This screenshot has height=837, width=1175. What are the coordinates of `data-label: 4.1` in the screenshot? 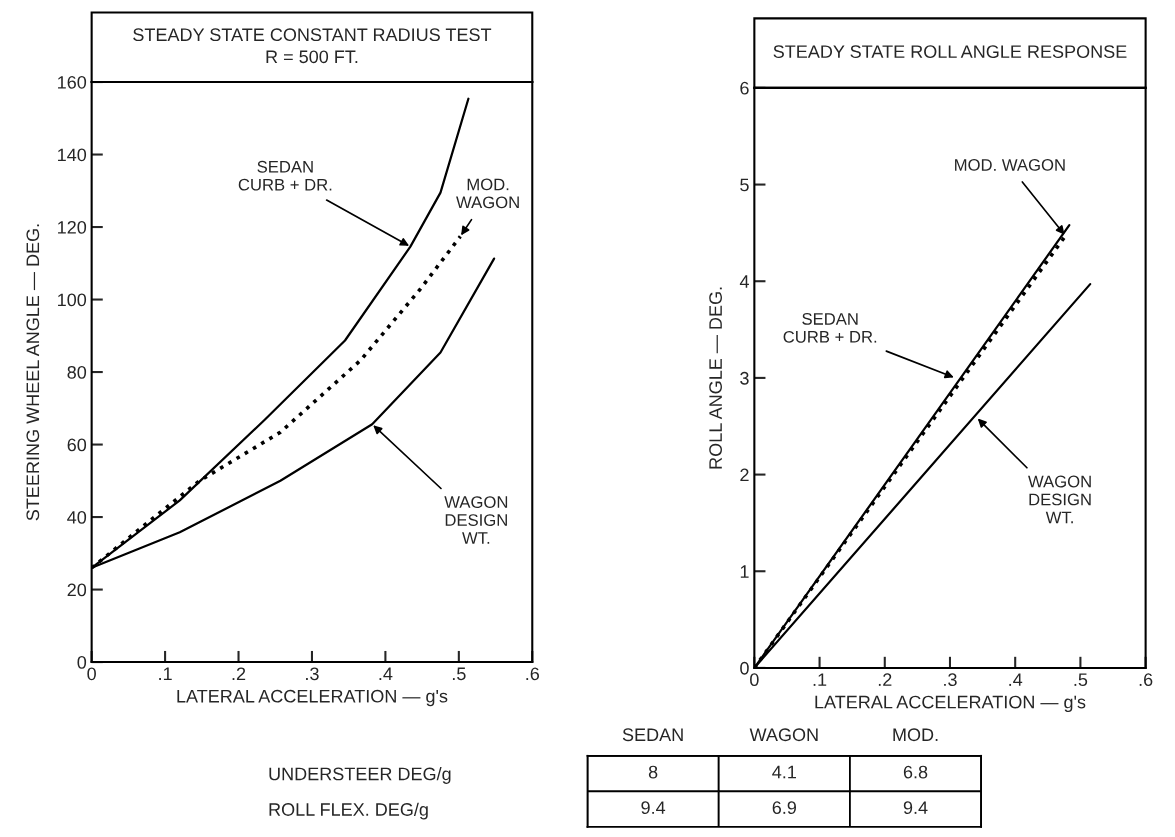 It's located at (784, 772).